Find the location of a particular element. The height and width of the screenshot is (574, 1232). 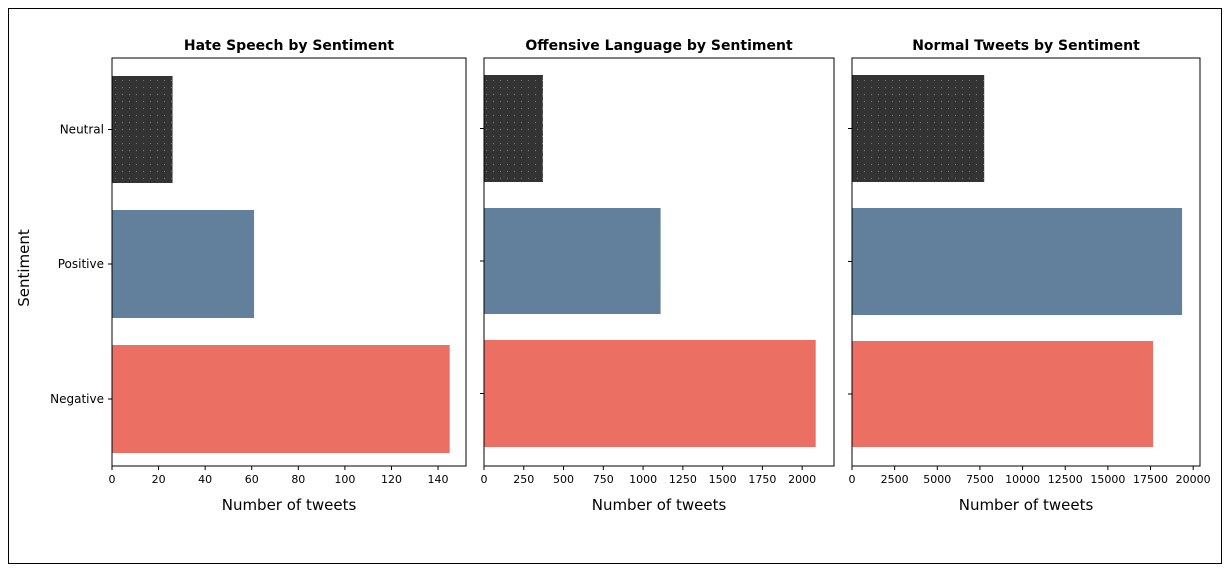

x-tick-label: 17500 is located at coordinates (1150, 479).